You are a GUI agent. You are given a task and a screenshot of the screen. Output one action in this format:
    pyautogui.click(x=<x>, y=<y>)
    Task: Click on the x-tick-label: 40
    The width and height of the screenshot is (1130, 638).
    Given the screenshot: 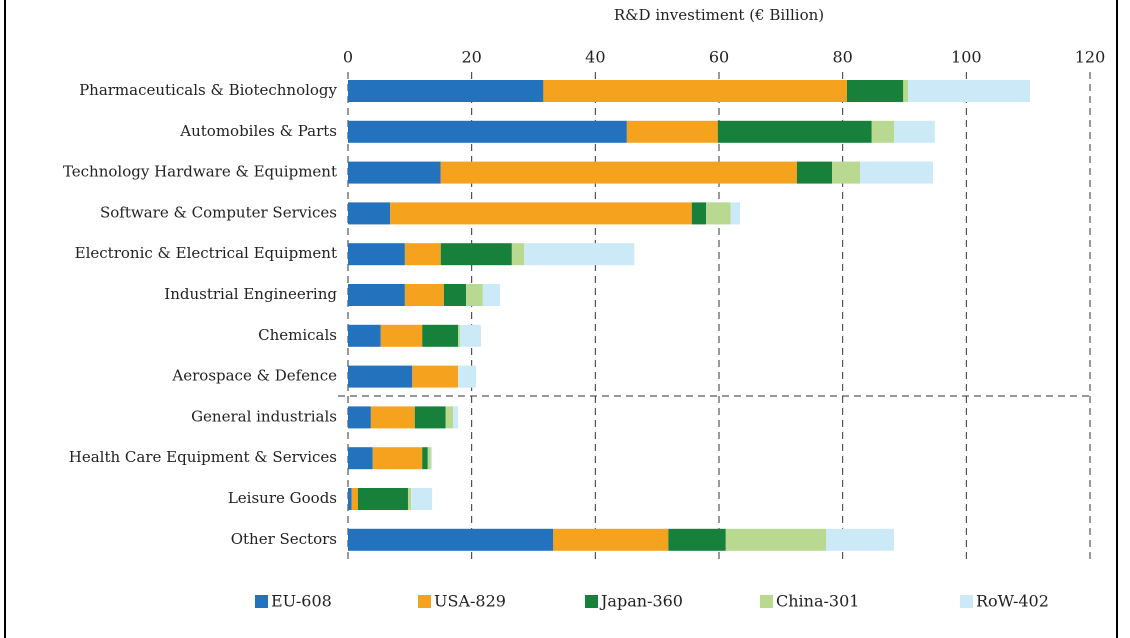 What is the action you would take?
    pyautogui.click(x=595, y=57)
    